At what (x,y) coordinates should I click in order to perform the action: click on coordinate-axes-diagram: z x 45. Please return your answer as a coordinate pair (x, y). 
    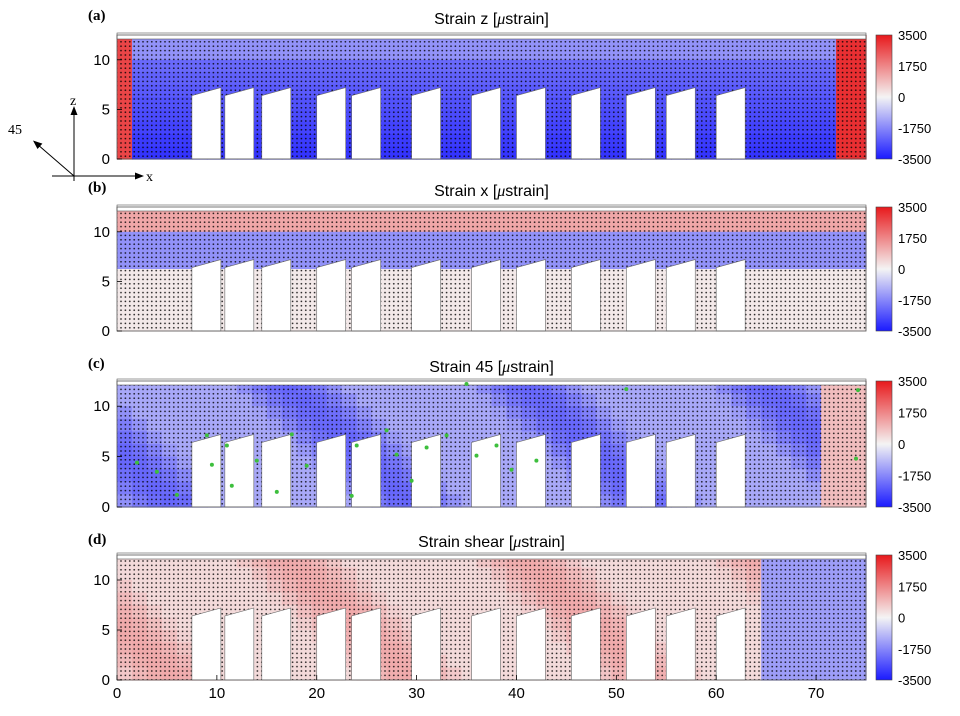
    Looking at the image, I should click on (80, 139).